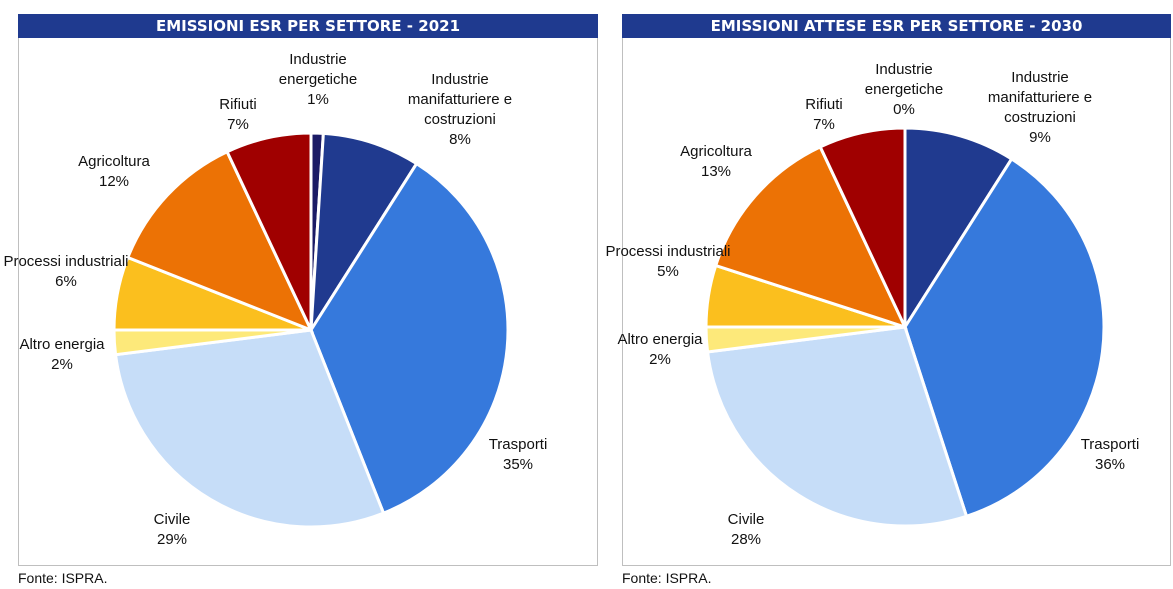  Describe the element at coordinates (746, 539) in the screenshot. I see `value-label: 28%` at that location.